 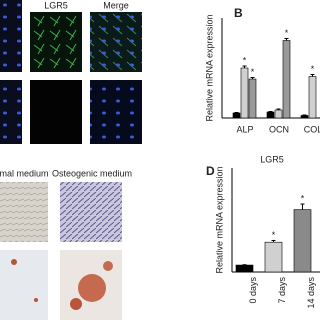 What do you see at coordinates (282, 290) in the screenshot?
I see `x-tick-label: 7 days` at bounding box center [282, 290].